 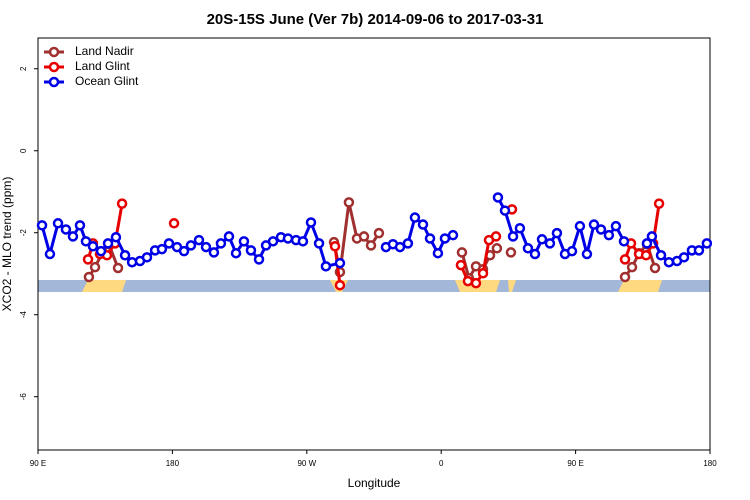 What do you see at coordinates (23, 150) in the screenshot?
I see `y-tick-label: 0` at bounding box center [23, 150].